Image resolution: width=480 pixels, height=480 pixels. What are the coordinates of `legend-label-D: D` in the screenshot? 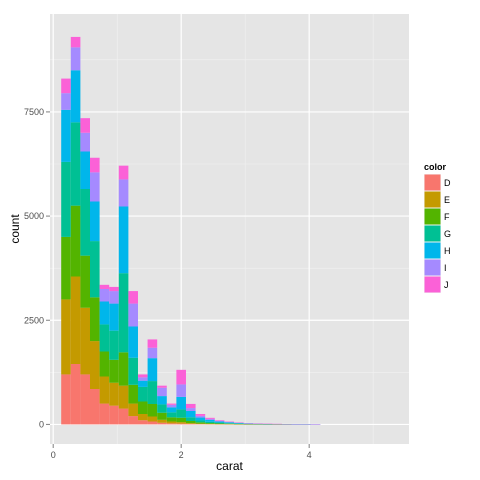 It's located at (447, 183).